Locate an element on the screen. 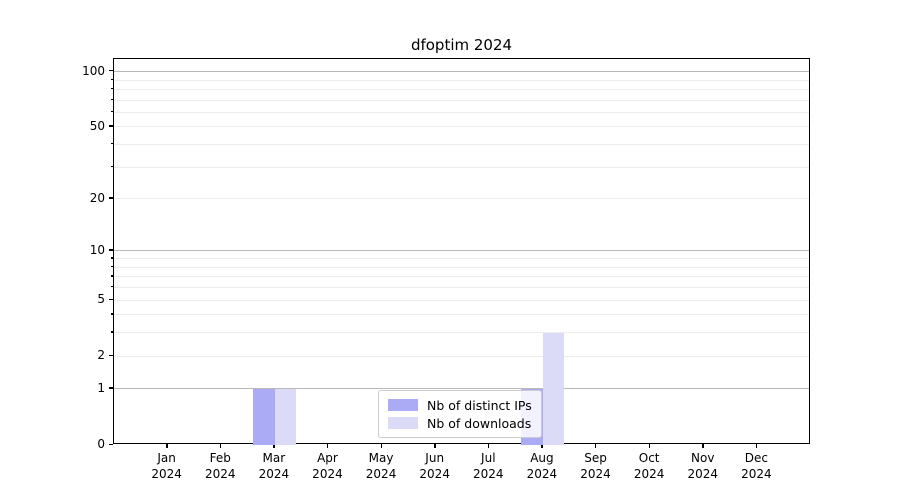 This screenshot has height=500, width=900. y-tick-label: 0 is located at coordinates (101, 444).